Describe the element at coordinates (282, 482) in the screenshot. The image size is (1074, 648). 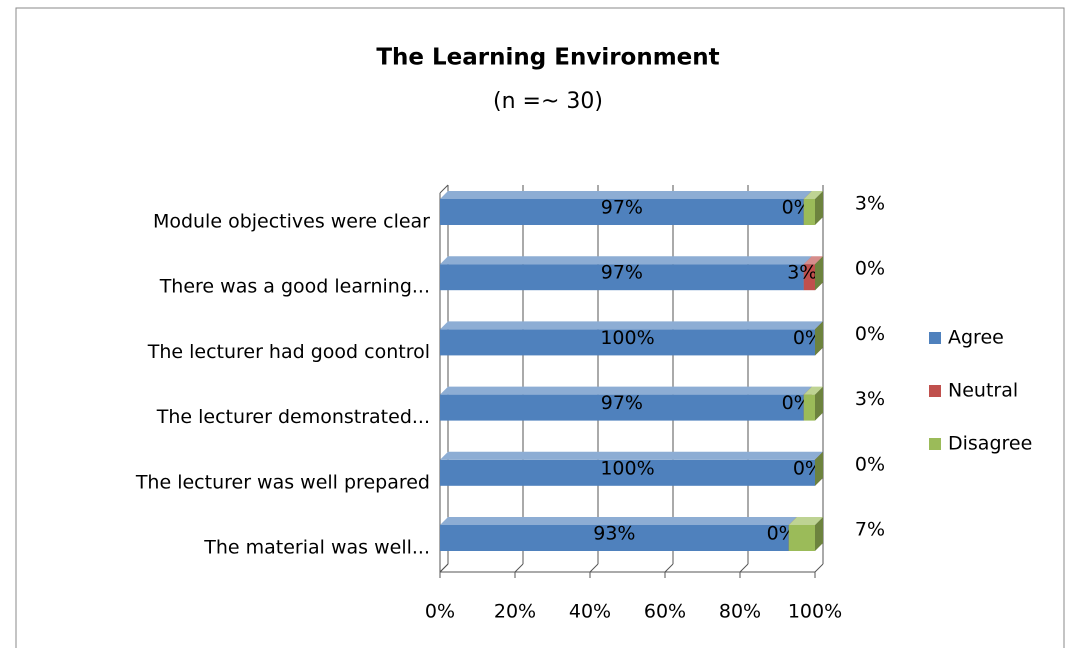
I see `y-tick-label: The lecturer was well prepared` at that location.